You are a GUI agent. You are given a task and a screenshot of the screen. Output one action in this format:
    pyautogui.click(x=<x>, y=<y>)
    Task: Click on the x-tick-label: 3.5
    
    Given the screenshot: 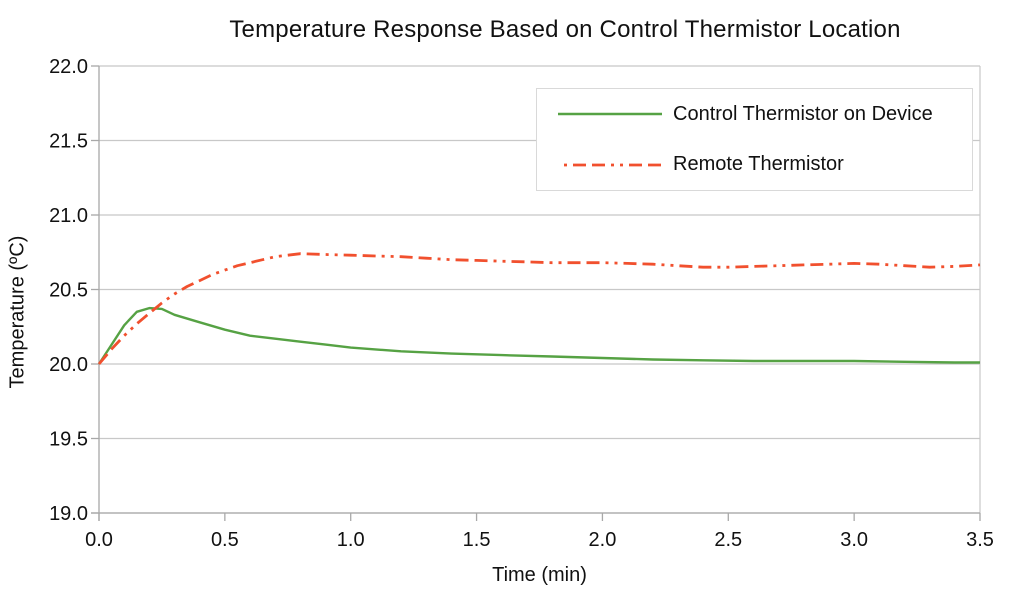 What is the action you would take?
    pyautogui.click(x=980, y=540)
    